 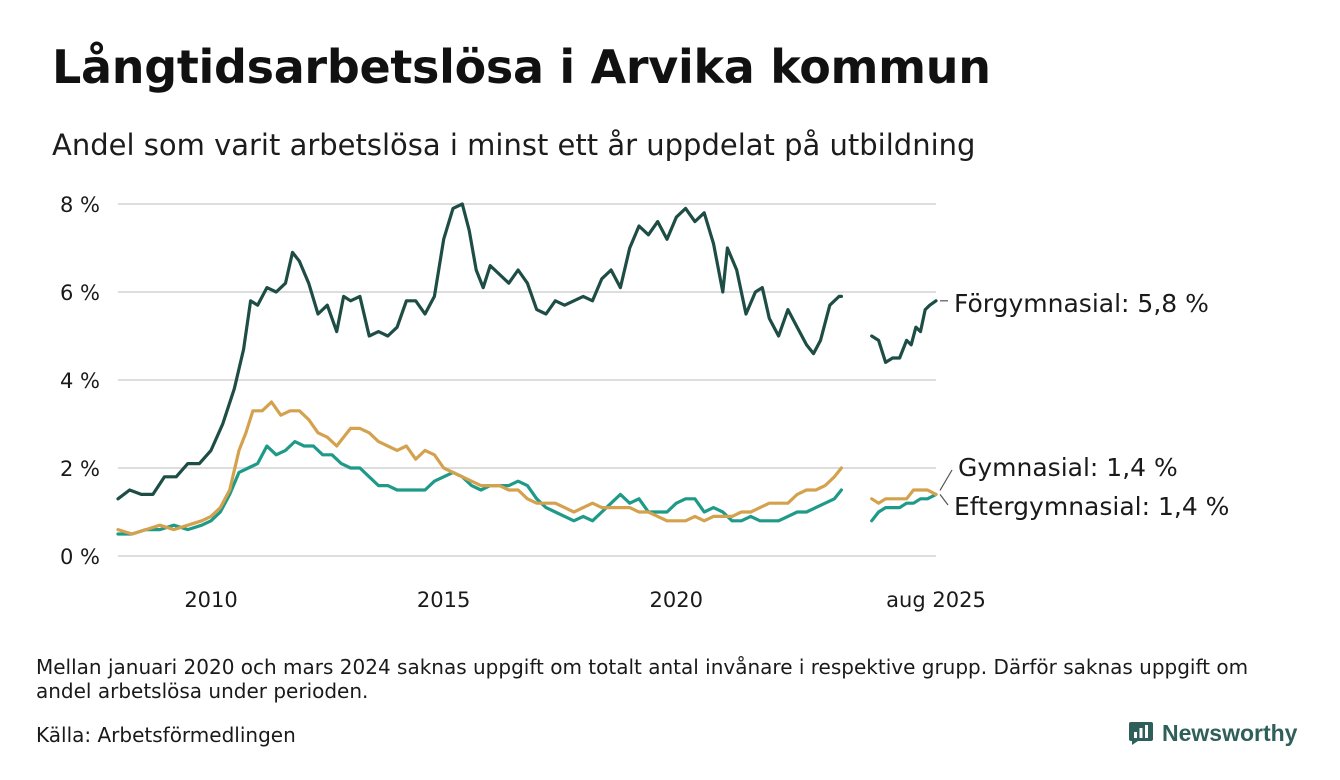 I want to click on series-end-label-gymnasial: Gymnasial: 1,4 %, so click(x=1068, y=467).